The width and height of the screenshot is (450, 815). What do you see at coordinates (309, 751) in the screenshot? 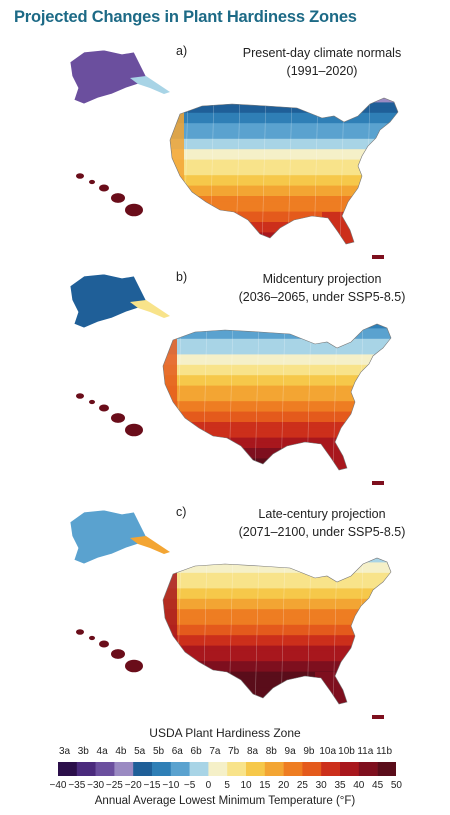
I see `zone-label: 9b` at bounding box center [309, 751].